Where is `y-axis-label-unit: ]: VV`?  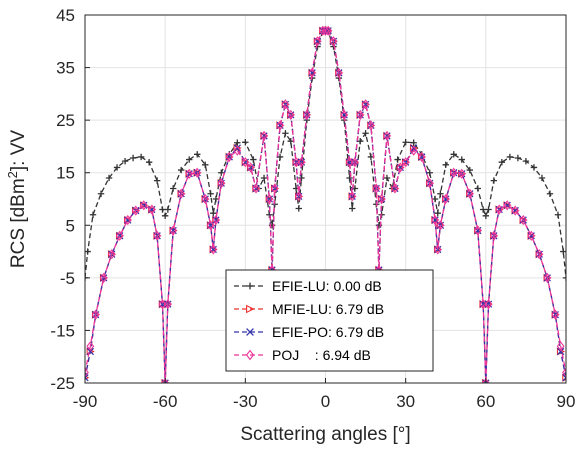
y-axis-label-unit: ]: VV is located at coordinates (18, 151).